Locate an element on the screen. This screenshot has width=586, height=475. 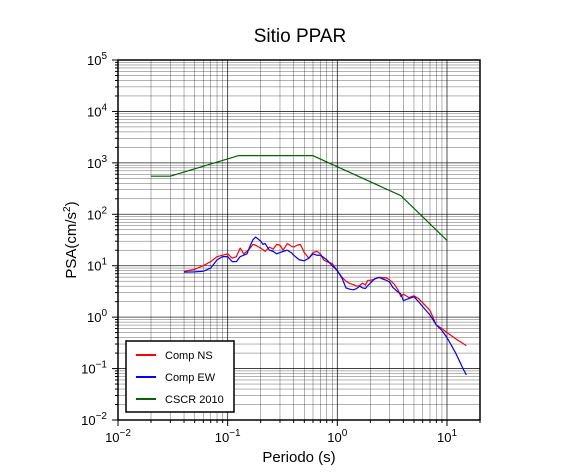
y-tick-label: 10⁵ is located at coordinates (97, 59).